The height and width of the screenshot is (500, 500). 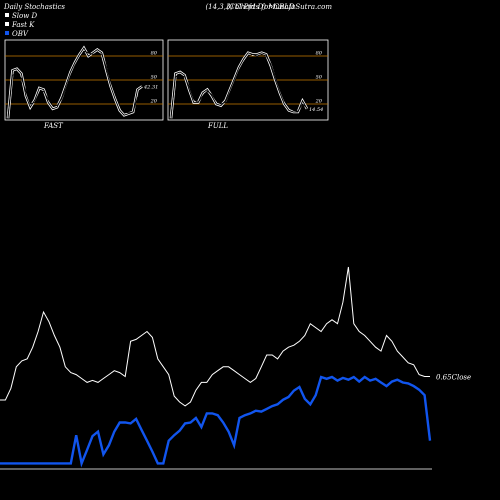 I want to click on full-fast-k-line, so click(x=239, y=85).